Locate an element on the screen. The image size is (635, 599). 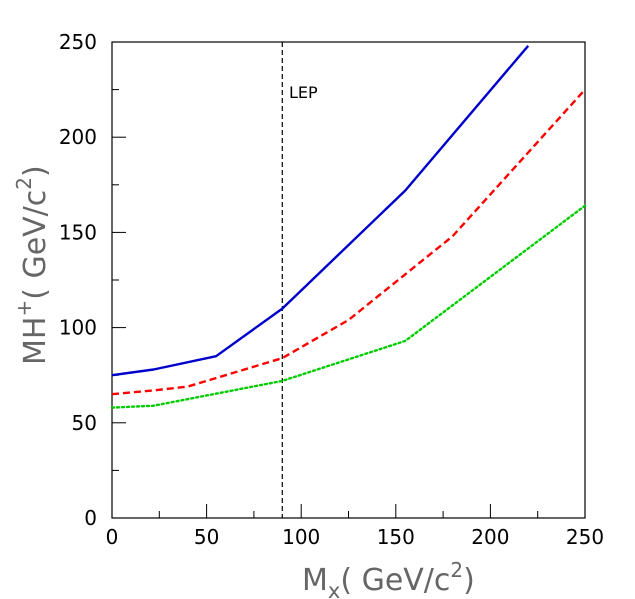
y-tick-label: 150 is located at coordinates (78, 232).